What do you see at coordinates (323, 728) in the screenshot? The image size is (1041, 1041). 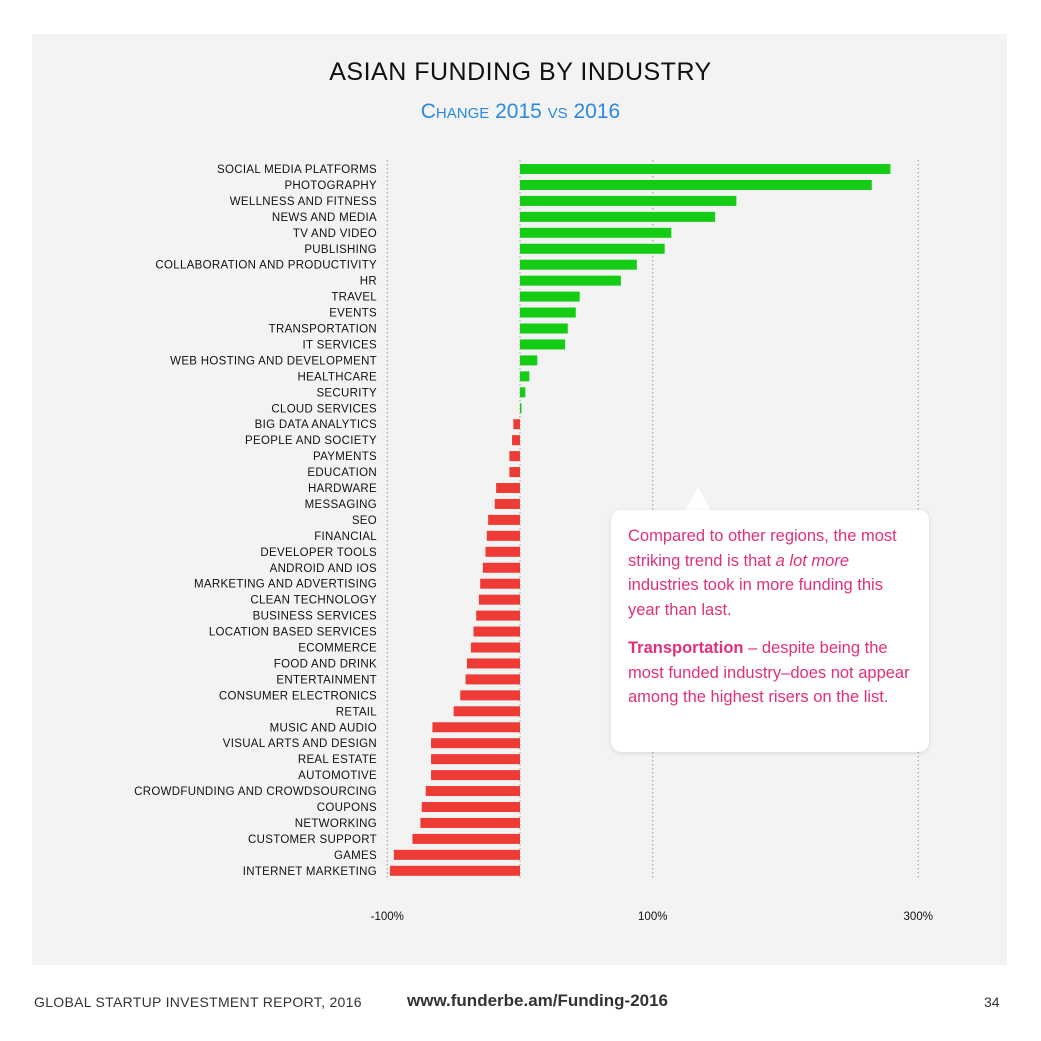 I see `category-label: MUSIC AND AUDIO` at bounding box center [323, 728].